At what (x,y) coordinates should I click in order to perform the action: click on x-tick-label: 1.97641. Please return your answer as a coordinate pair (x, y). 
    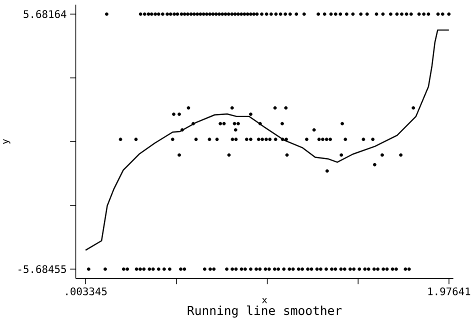
    Looking at the image, I should click on (449, 292).